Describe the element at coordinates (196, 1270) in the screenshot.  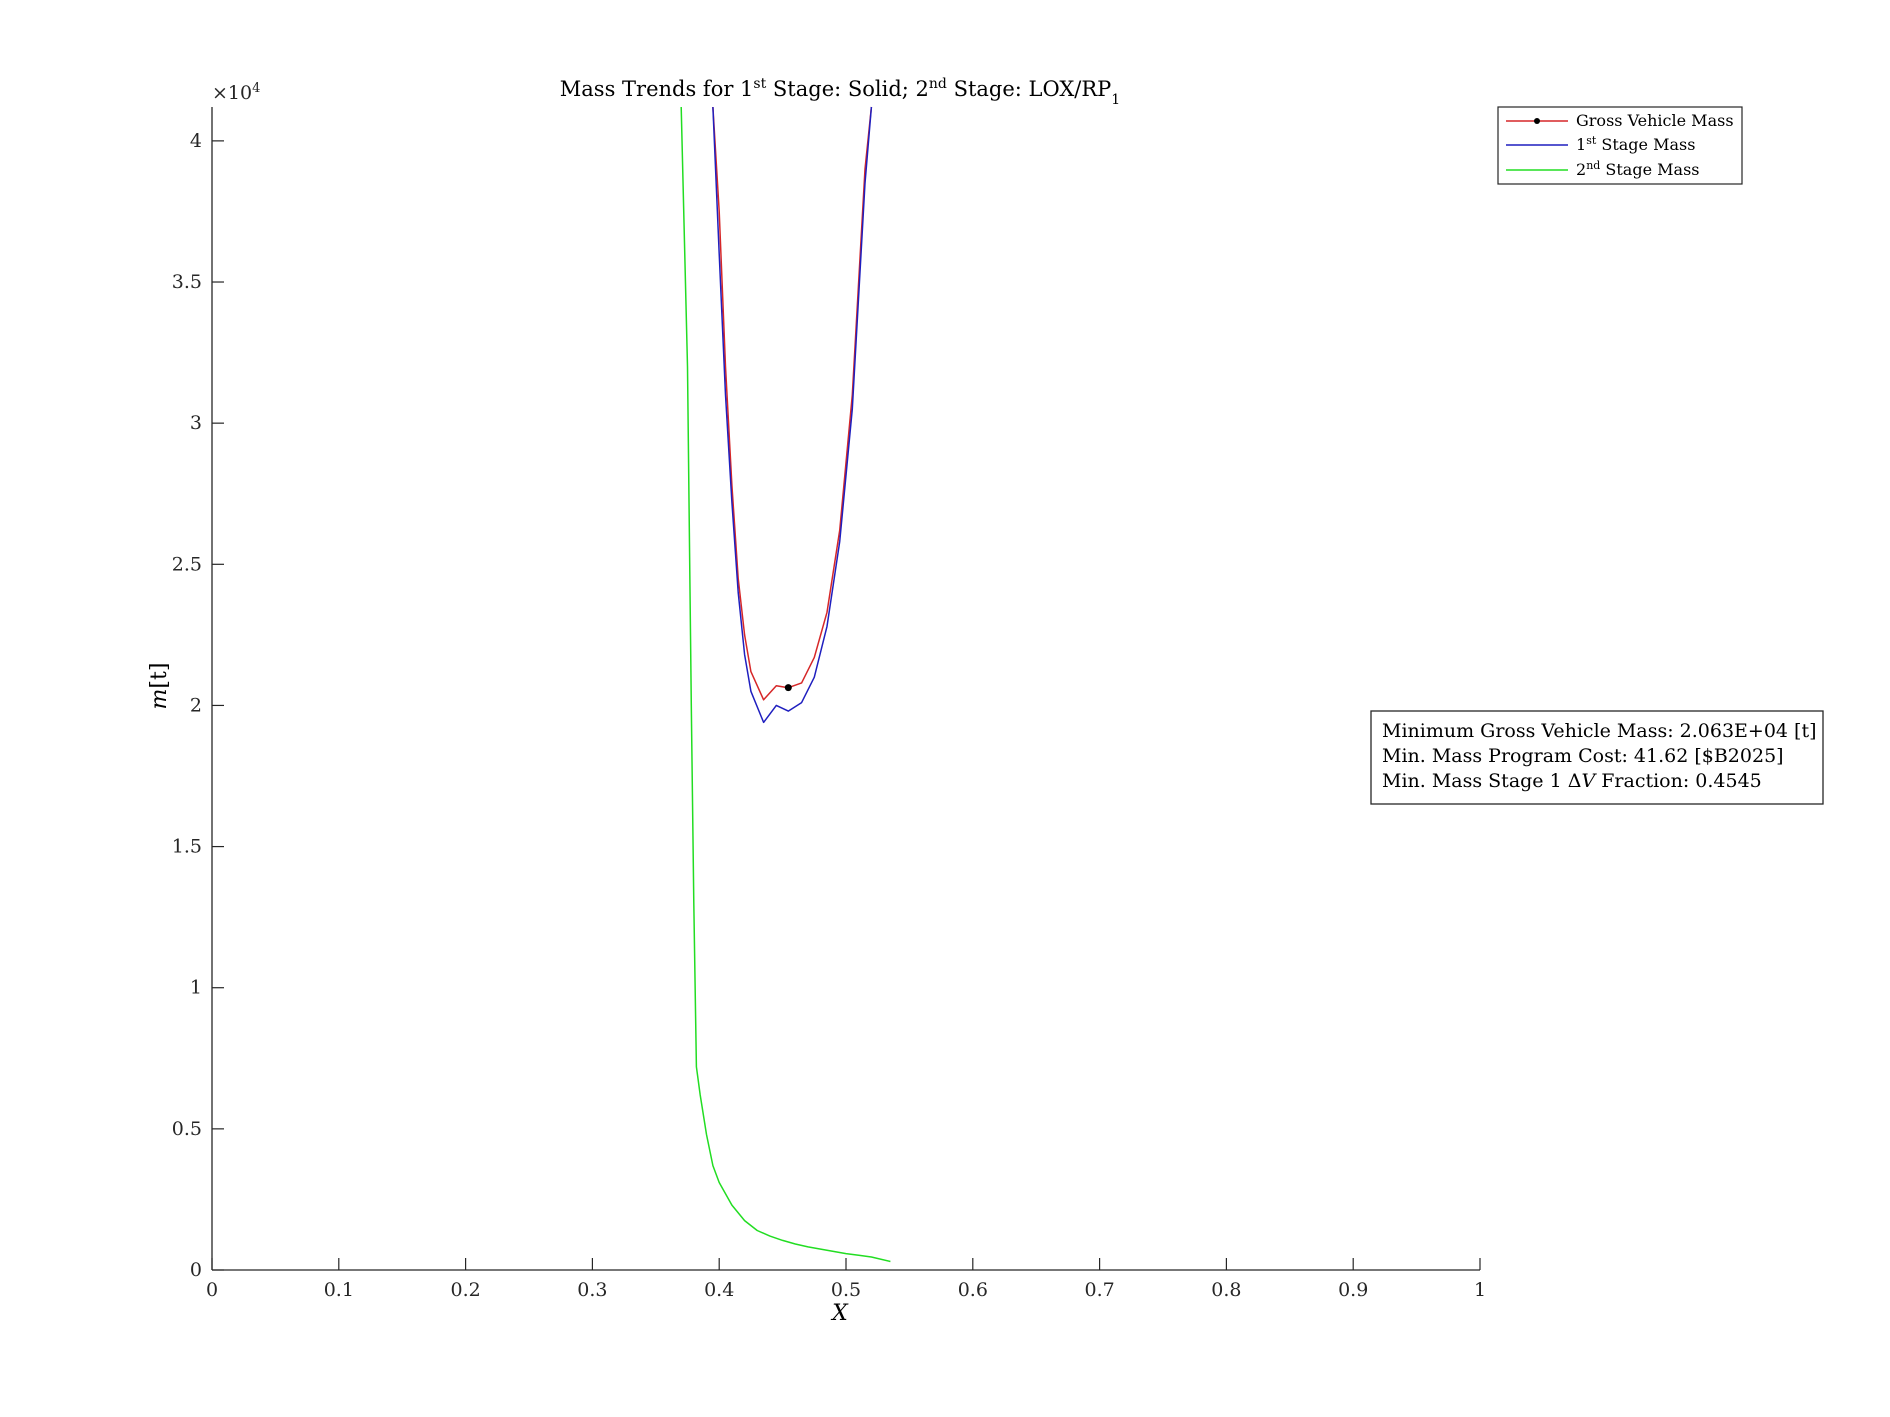
I see `y-tick-label: 0` at that location.